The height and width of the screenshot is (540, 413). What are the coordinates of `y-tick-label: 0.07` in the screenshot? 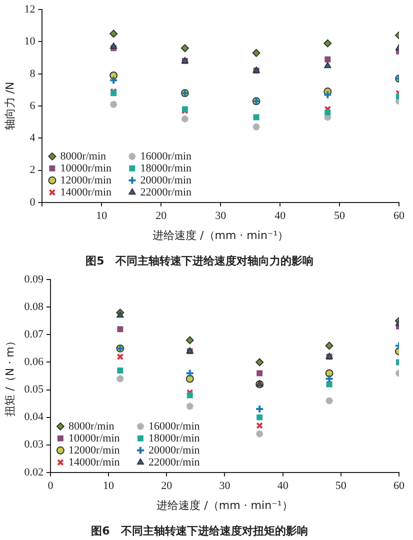 It's located at (34, 334).